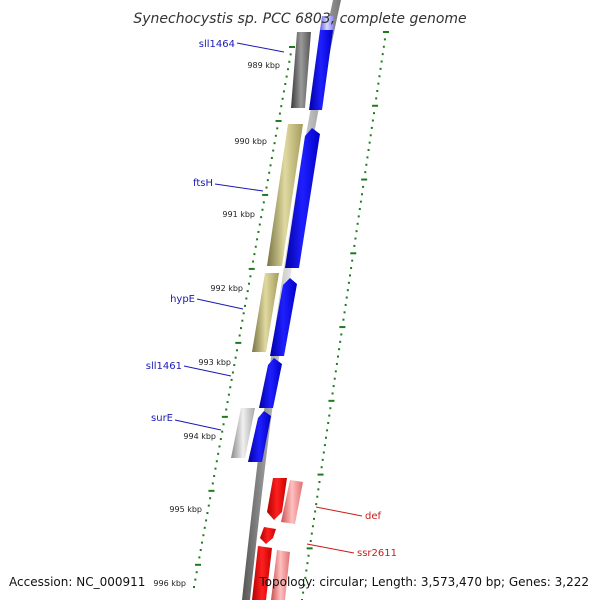  What do you see at coordinates (226, 288) in the screenshot?
I see `tick-label: 992 kbp` at bounding box center [226, 288].